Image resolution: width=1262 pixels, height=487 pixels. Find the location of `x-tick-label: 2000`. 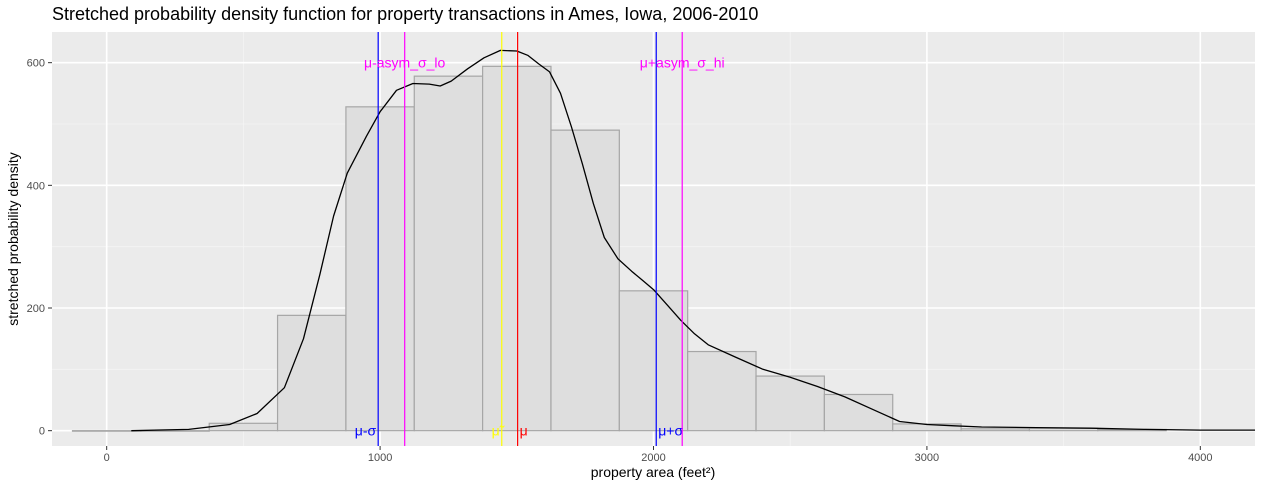

x-tick-label: 2000 is located at coordinates (653, 458).